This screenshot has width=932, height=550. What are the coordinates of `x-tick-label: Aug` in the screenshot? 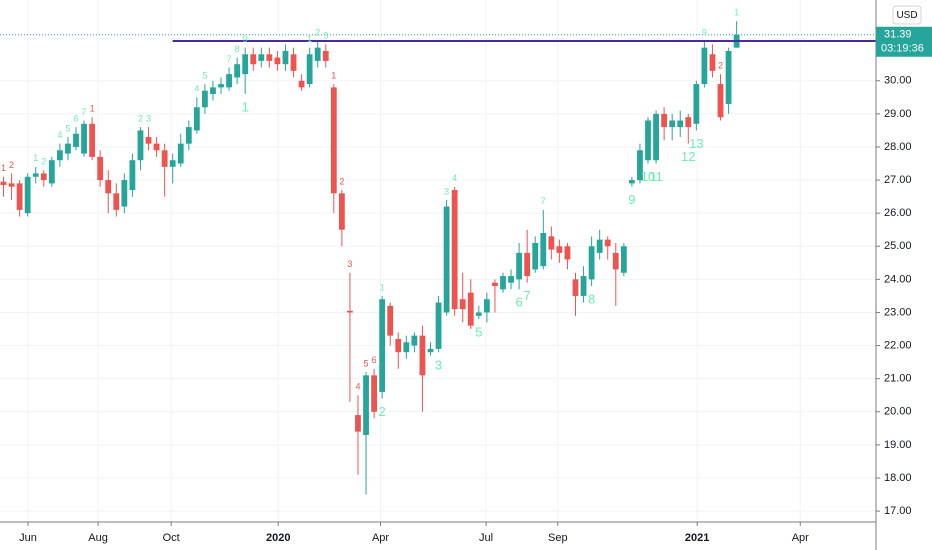 It's located at (98, 538).